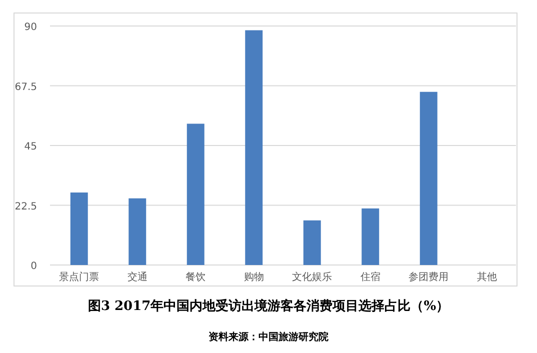 This screenshot has width=537, height=353. What do you see at coordinates (312, 277) in the screenshot?
I see `x-tick-label: 文化娱乐` at bounding box center [312, 277].